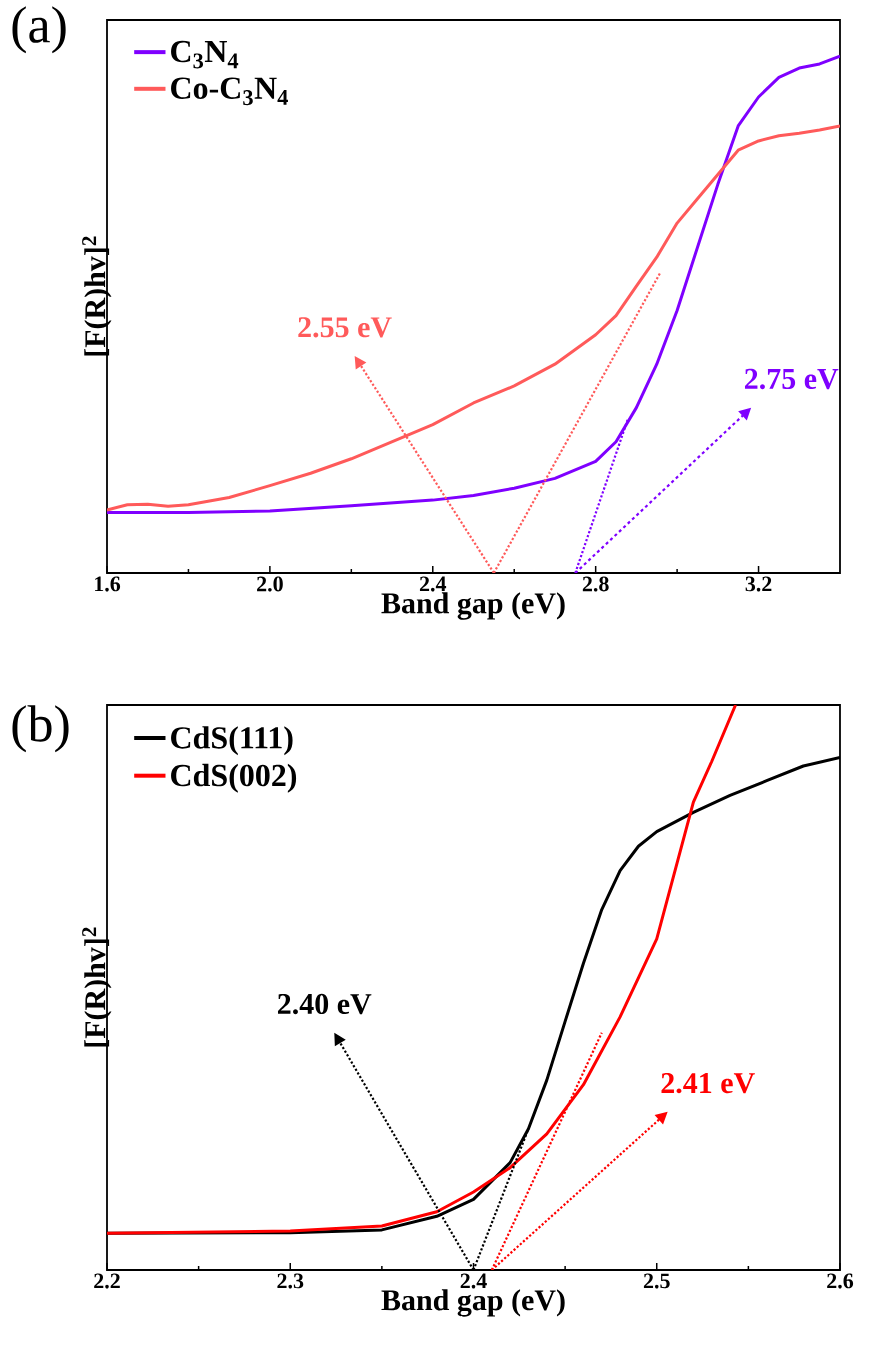 This screenshot has height=1363, width=869. What do you see at coordinates (595, 584) in the screenshot?
I see `x-tick-label: 2.8` at bounding box center [595, 584].